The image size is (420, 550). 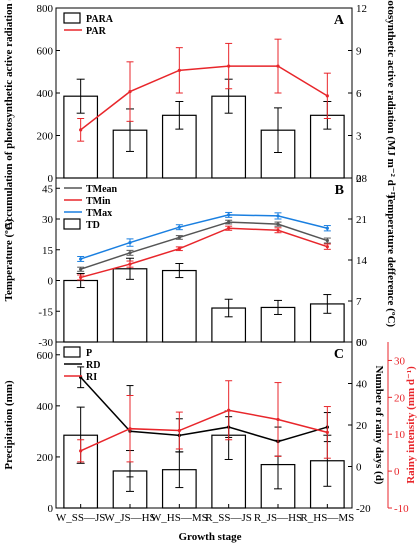 What do you see at coordinates (401, 509) in the screenshot?
I see `red-tick-label: -10` at bounding box center [401, 509].